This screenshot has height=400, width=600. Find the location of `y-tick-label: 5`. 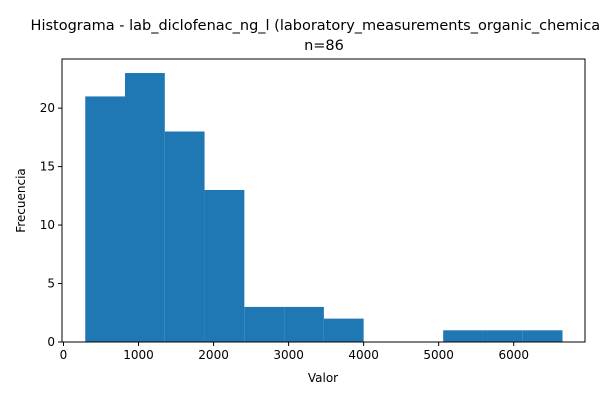

y-tick-label: 5 is located at coordinates (51, 284).